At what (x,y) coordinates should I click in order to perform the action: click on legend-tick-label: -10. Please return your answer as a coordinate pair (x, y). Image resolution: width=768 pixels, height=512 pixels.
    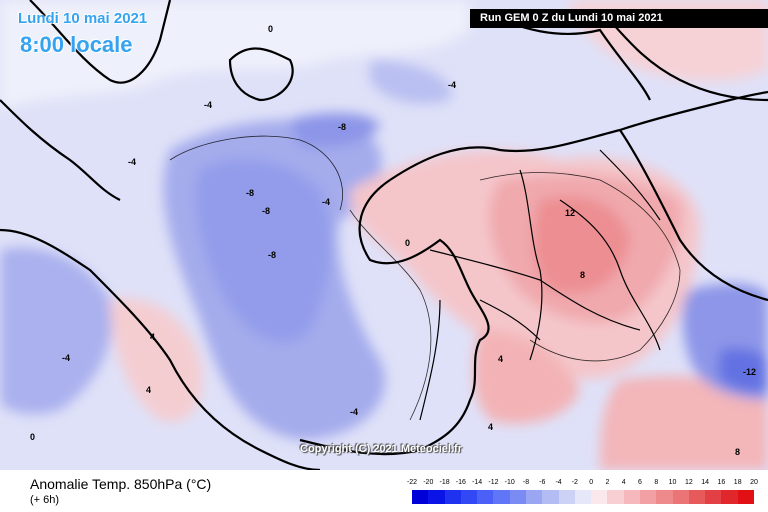
    Looking at the image, I should click on (509, 482).